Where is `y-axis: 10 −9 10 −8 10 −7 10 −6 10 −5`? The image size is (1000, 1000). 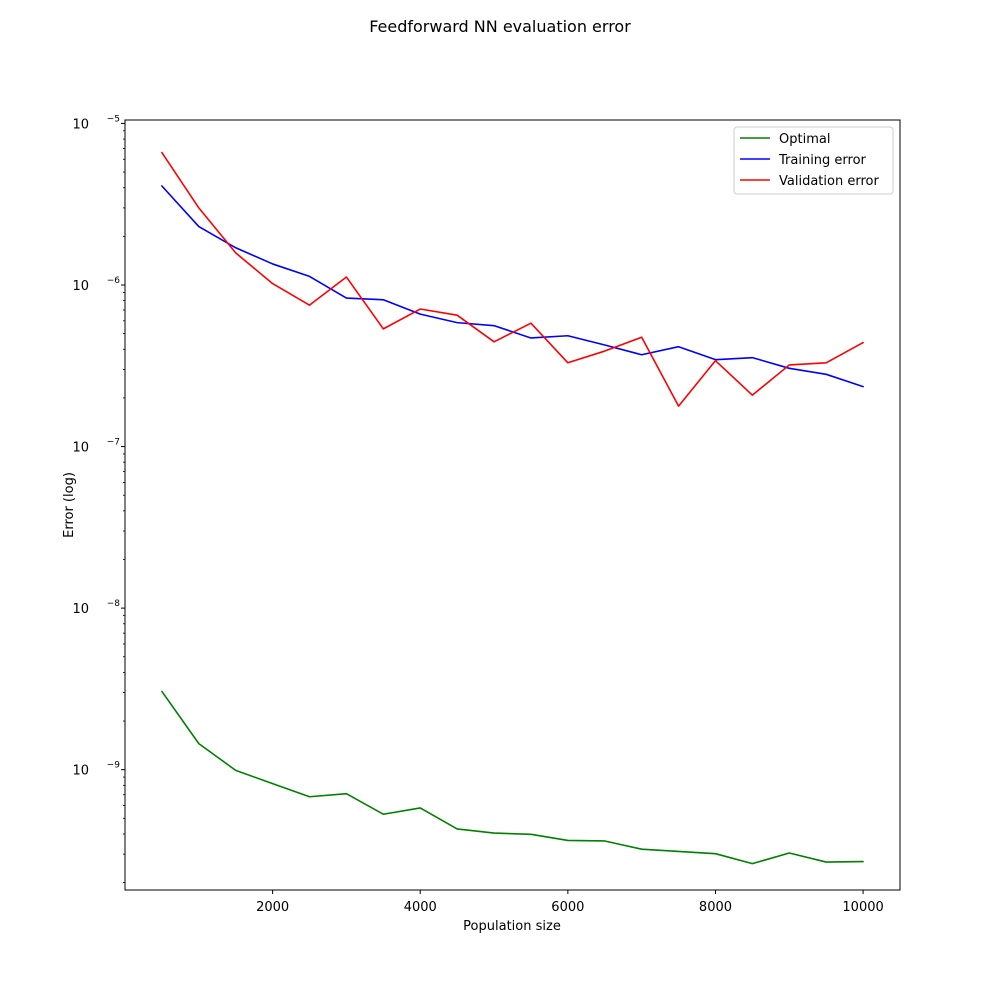 y-axis: 10 −9 10 −8 10 −7 10 −6 10 −5 is located at coordinates (98, 499).